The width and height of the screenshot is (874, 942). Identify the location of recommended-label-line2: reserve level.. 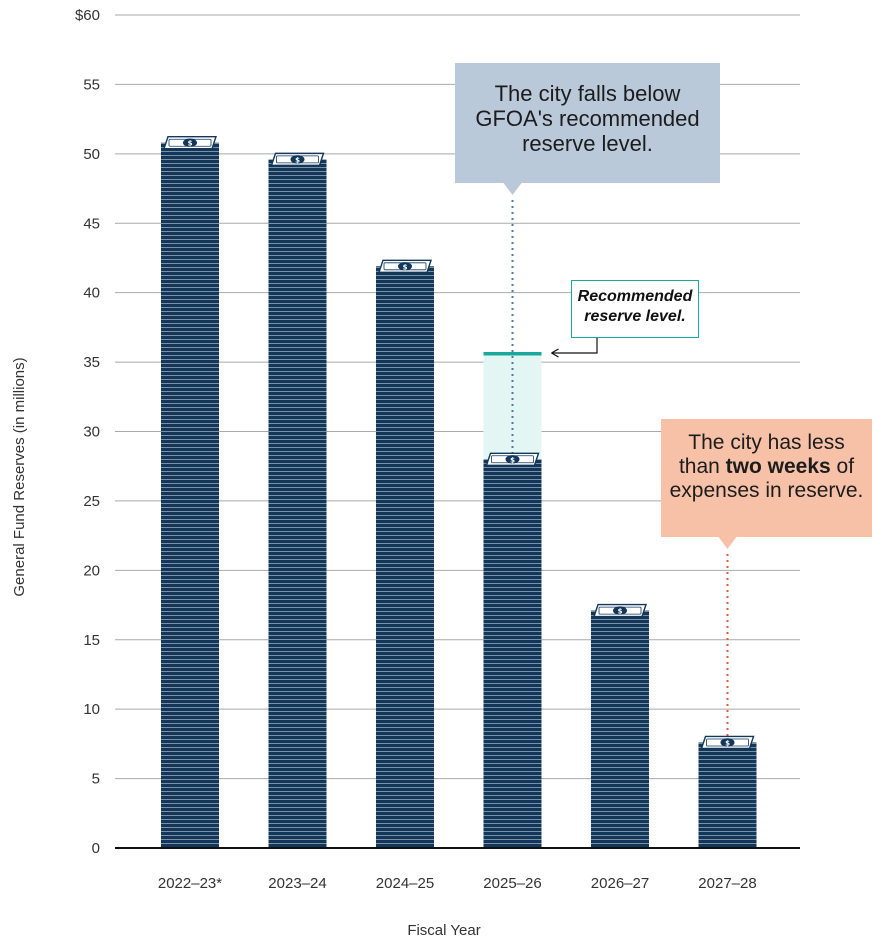
(635, 316).